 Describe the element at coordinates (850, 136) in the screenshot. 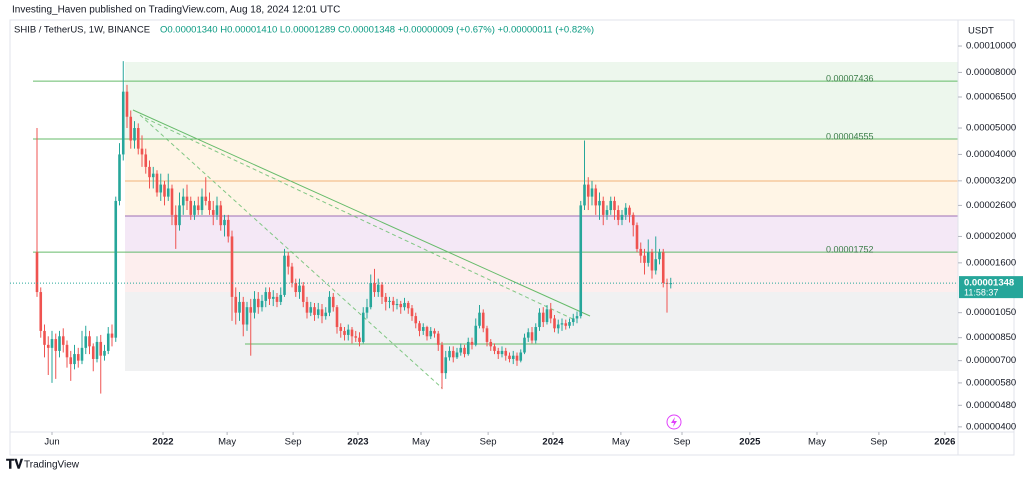

I see `fib-label: 0.00004555` at that location.